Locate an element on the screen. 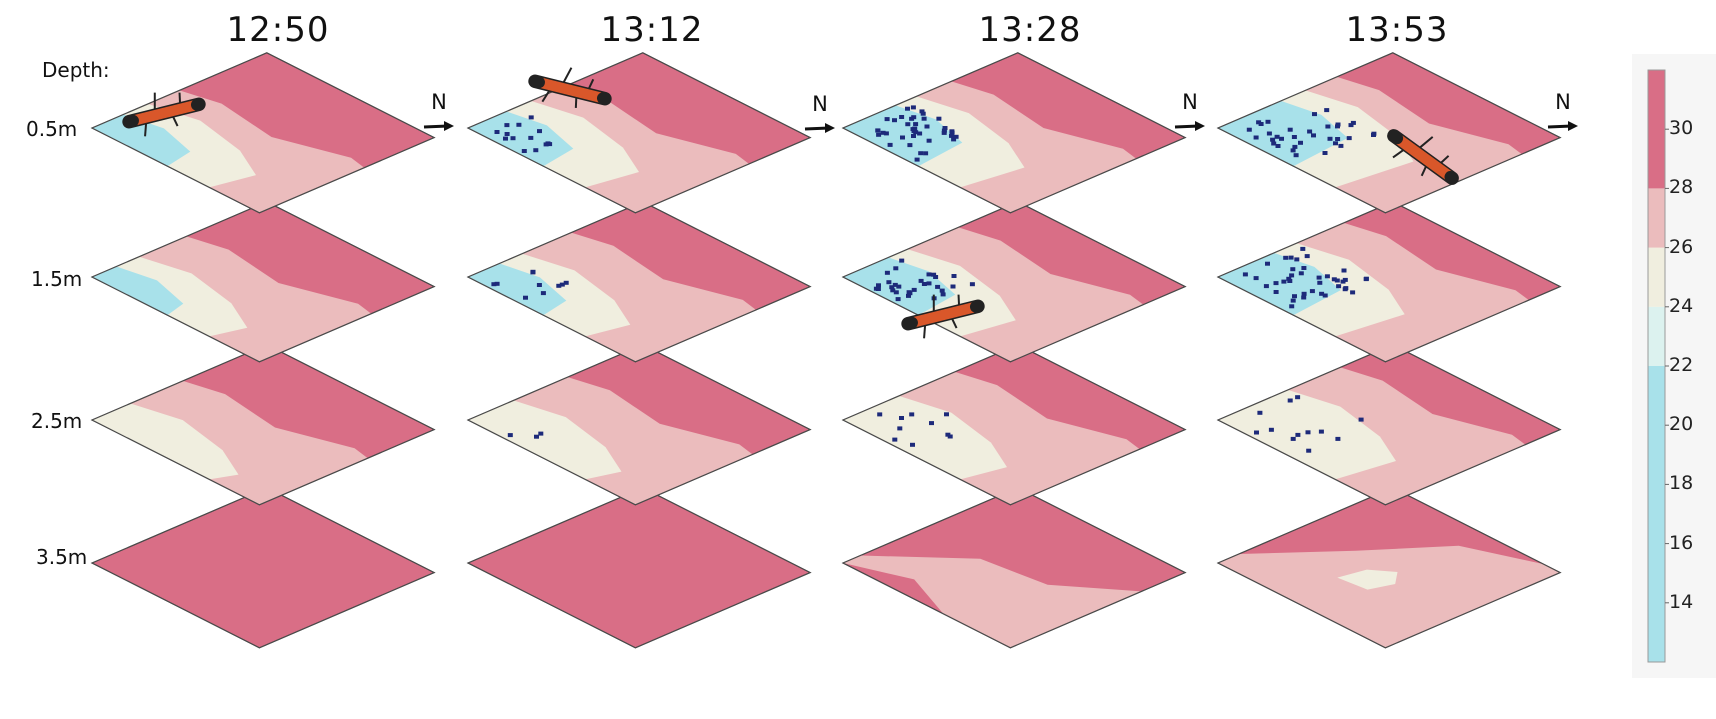 This screenshot has height=719, width=1716. colorbar-tick-label: 18 is located at coordinates (1681, 483).